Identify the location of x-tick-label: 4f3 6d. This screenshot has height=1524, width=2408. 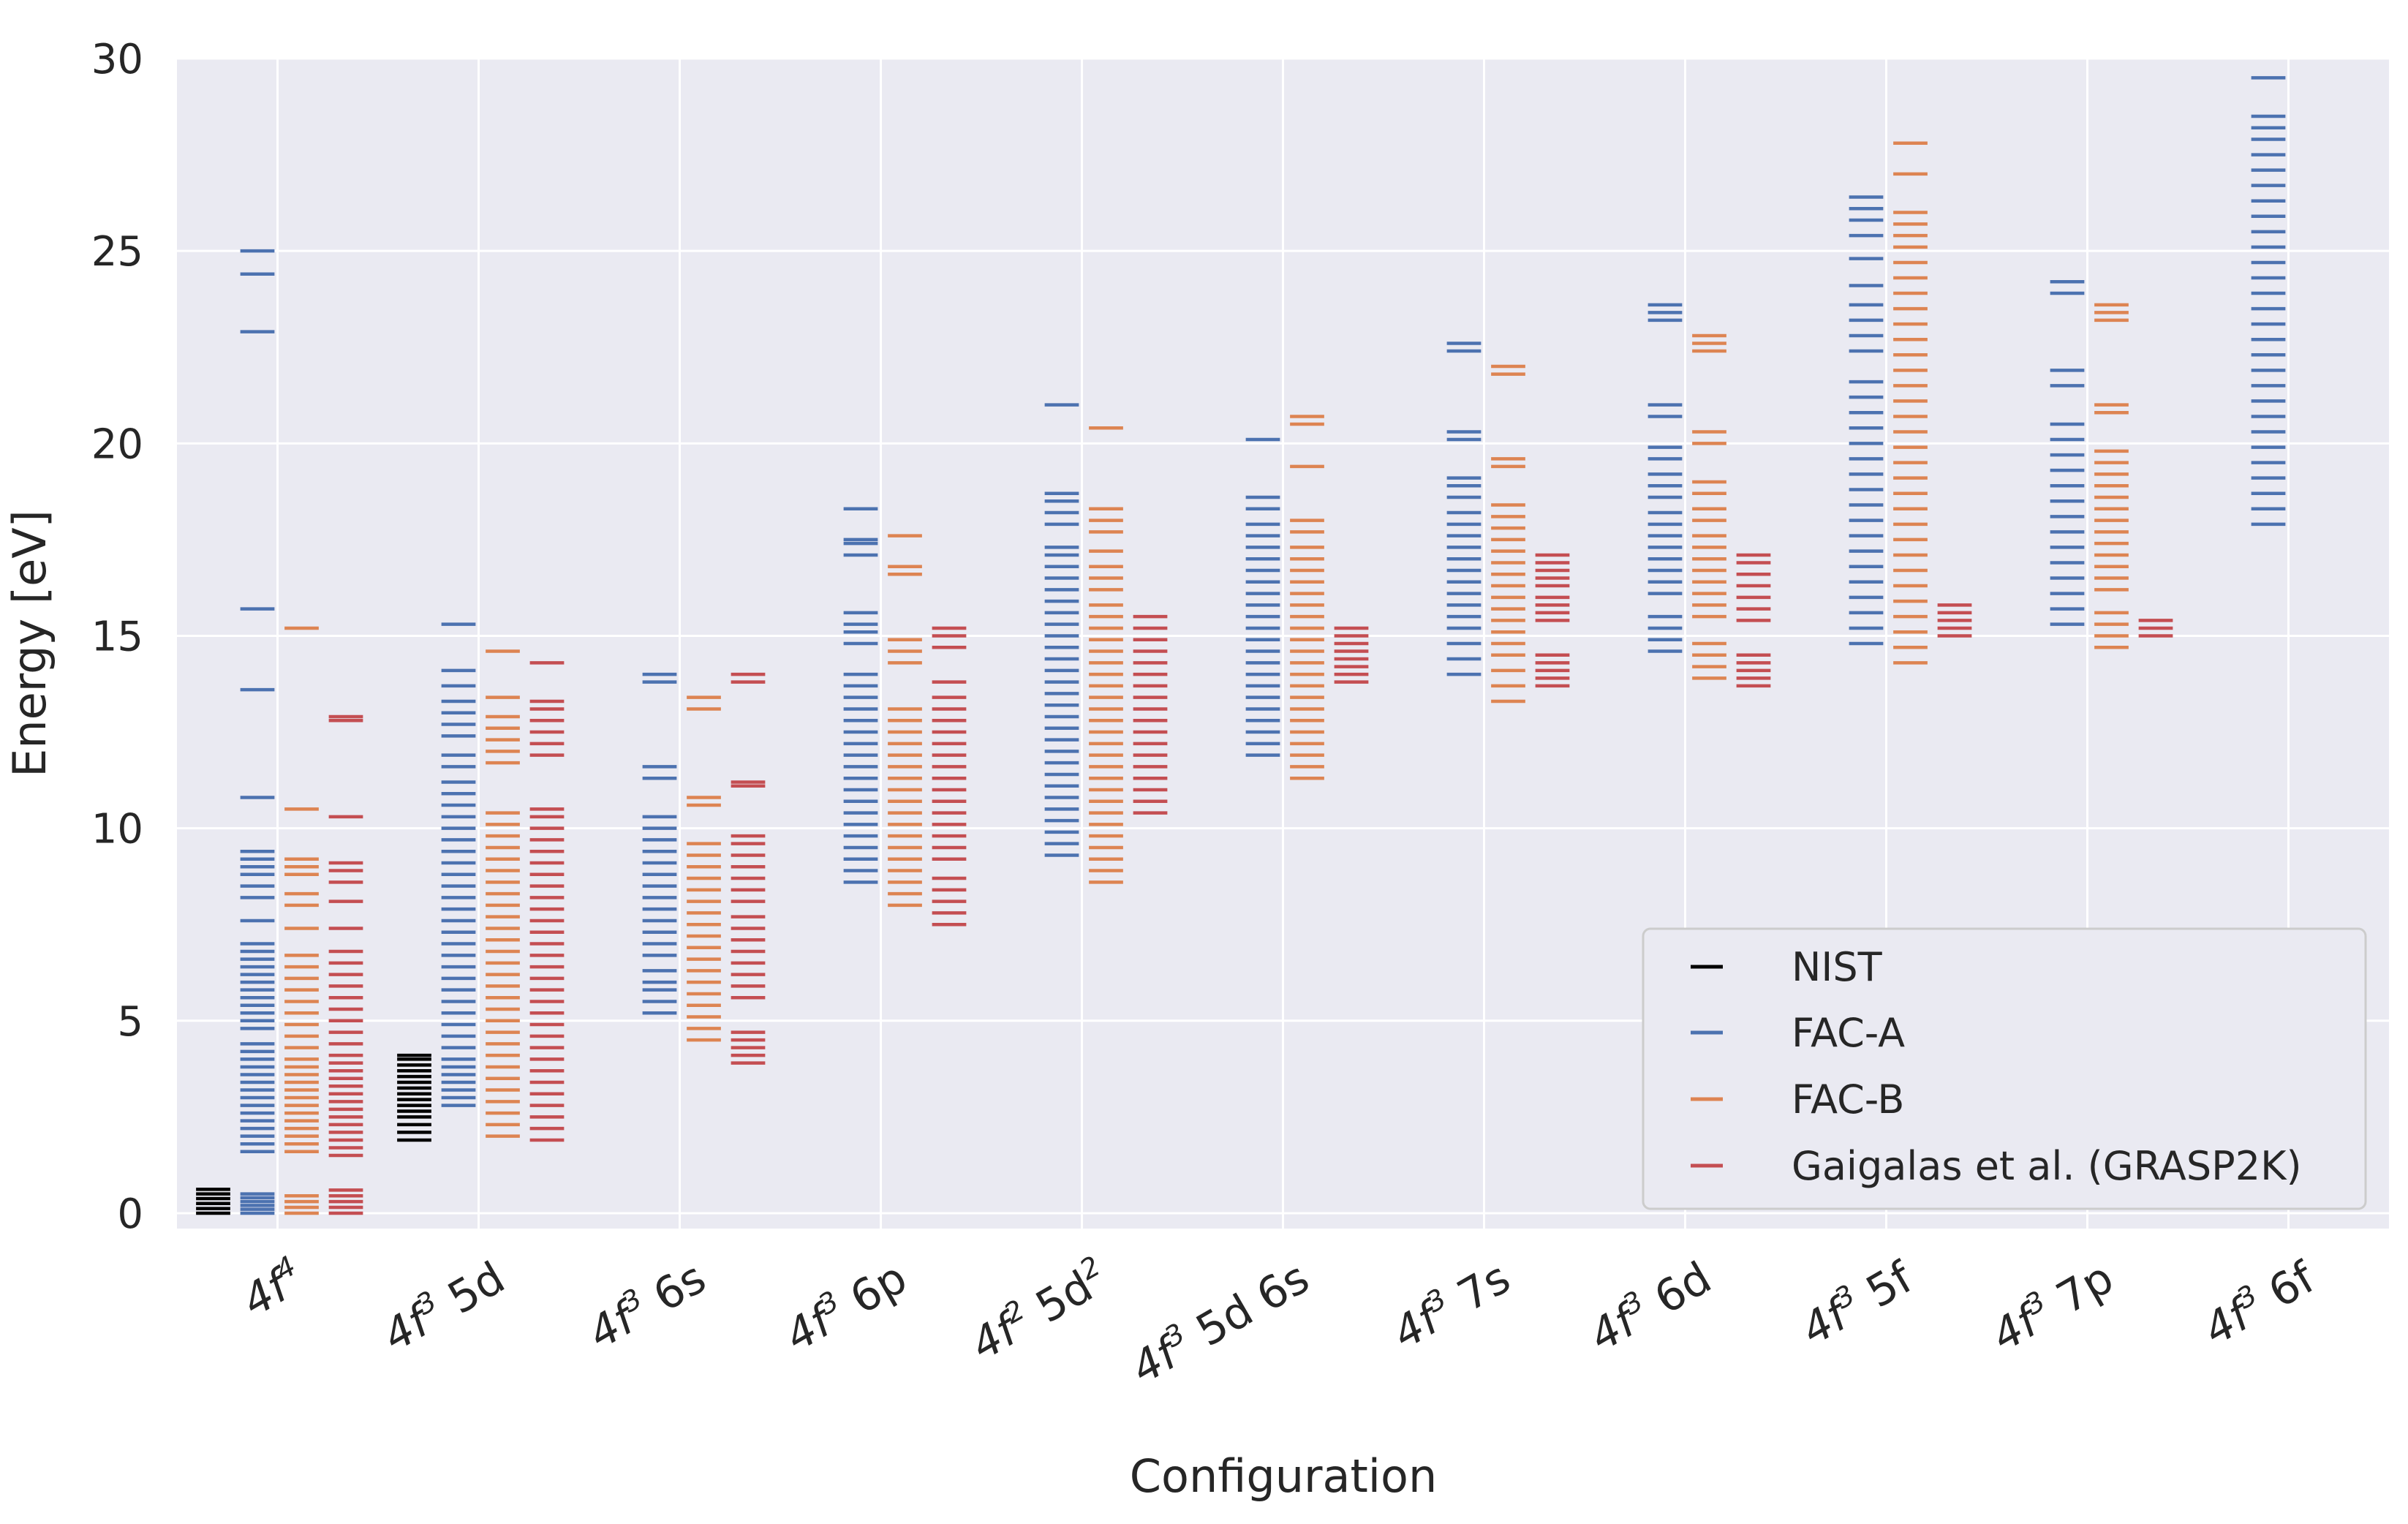
(1649, 1306).